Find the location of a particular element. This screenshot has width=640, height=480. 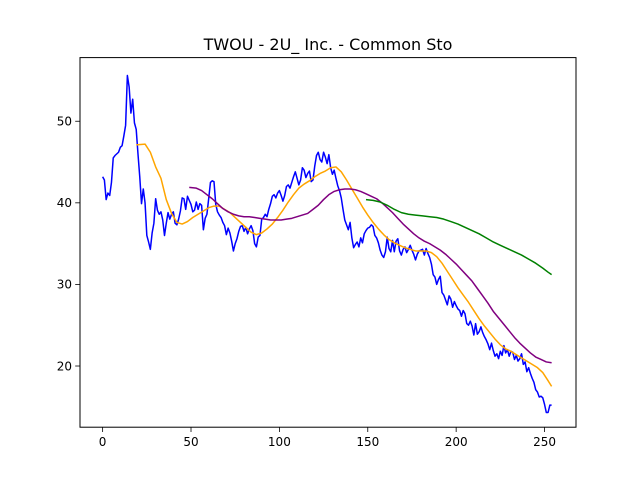

y-axis: 20 30 40 50 is located at coordinates (68, 244).